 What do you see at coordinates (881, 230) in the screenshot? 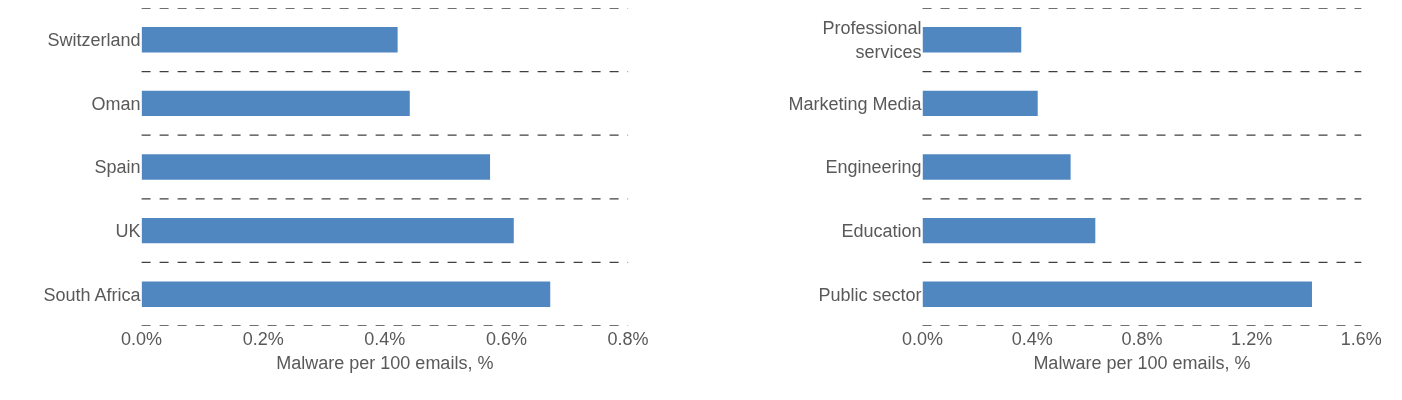
I see `y-tick-label: Education` at bounding box center [881, 230].